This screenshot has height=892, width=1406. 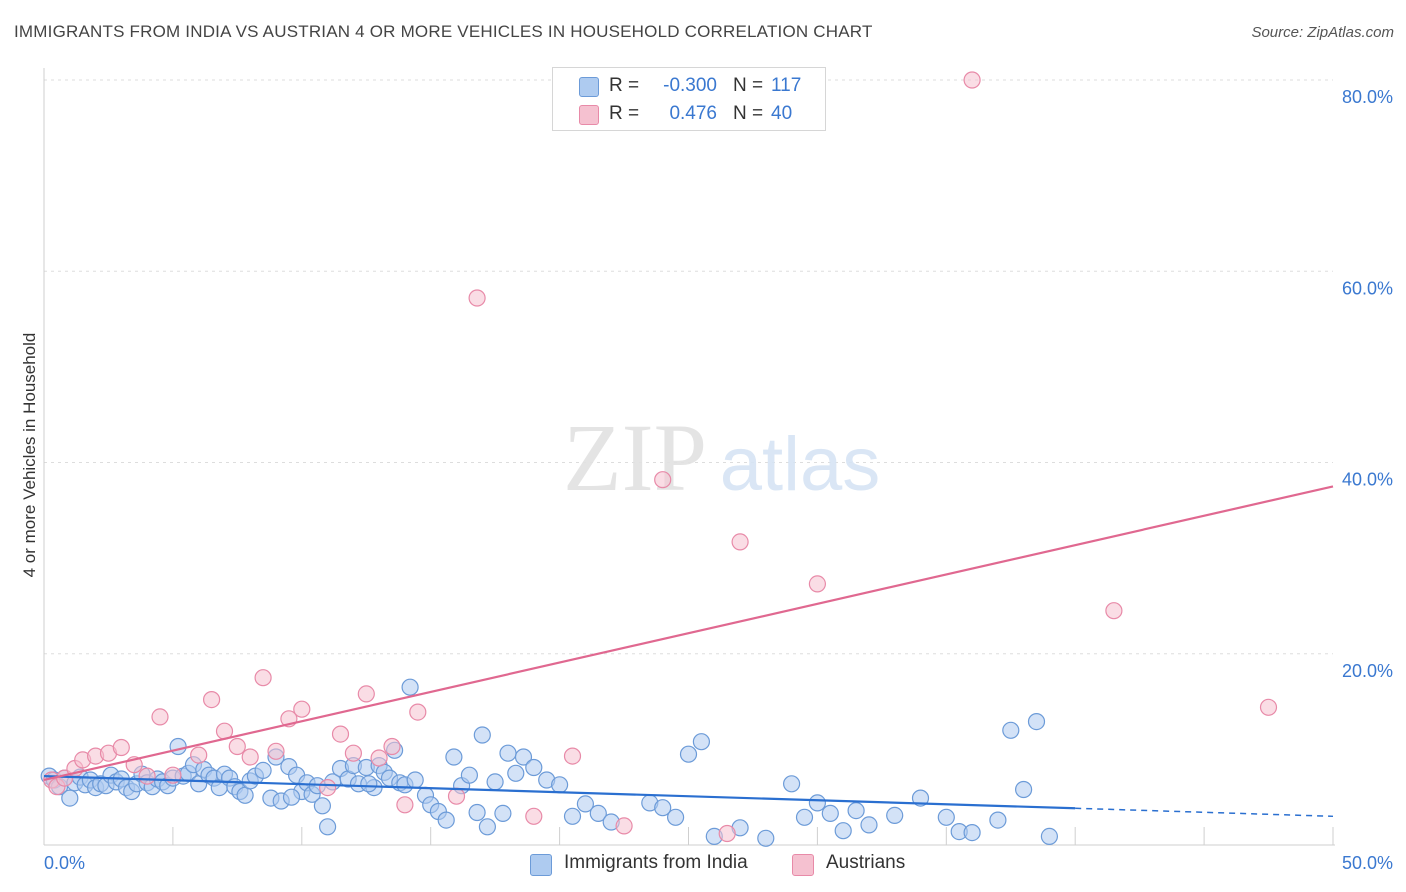 I want to click on series-india-points, so click(x=549, y=762).